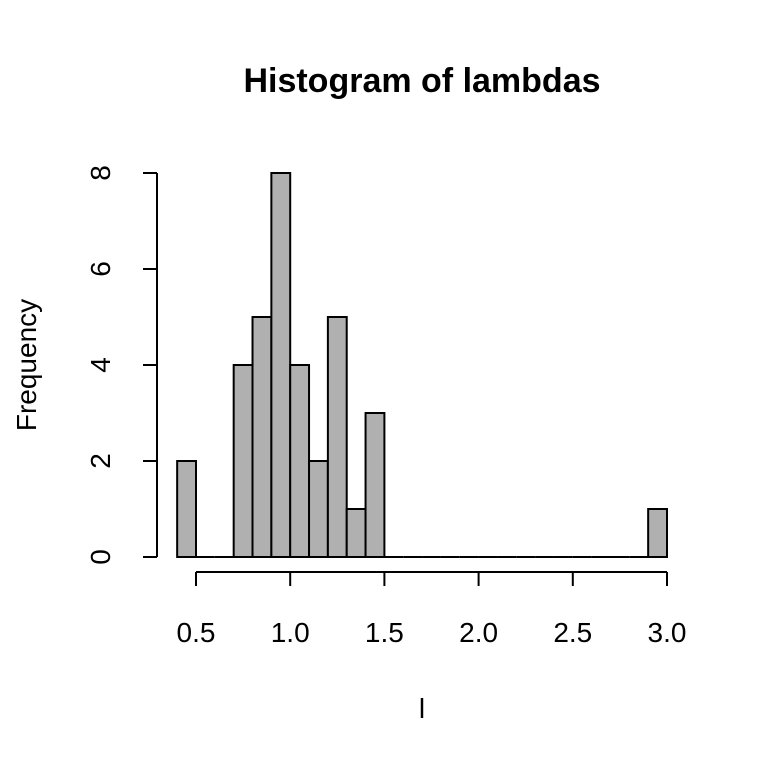  Describe the element at coordinates (384, 632) in the screenshot. I see `x-tick-label-2: 1.5` at that location.